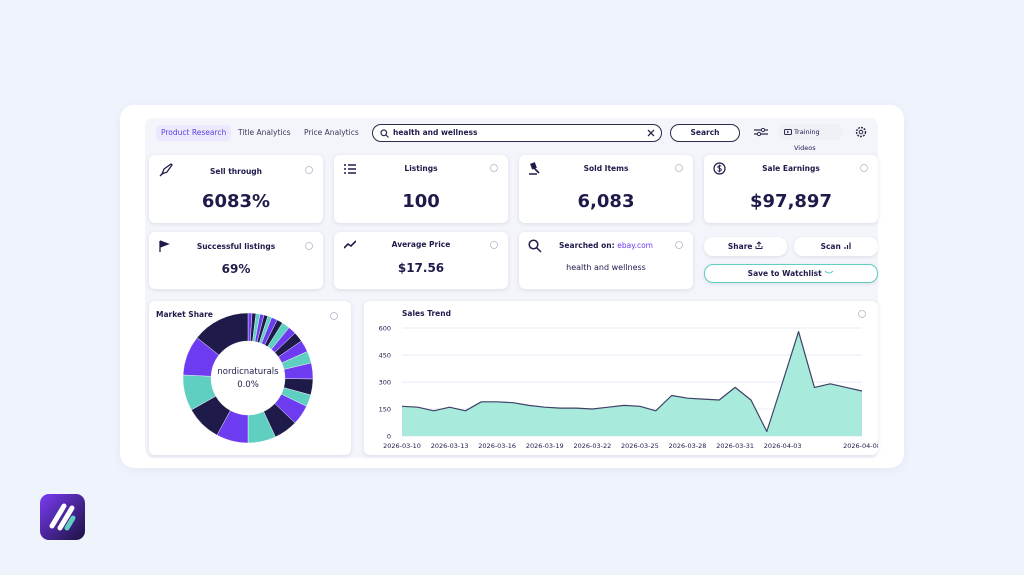 The image size is (1024, 575). I want to click on center-name: nordicnaturals, so click(248, 372).